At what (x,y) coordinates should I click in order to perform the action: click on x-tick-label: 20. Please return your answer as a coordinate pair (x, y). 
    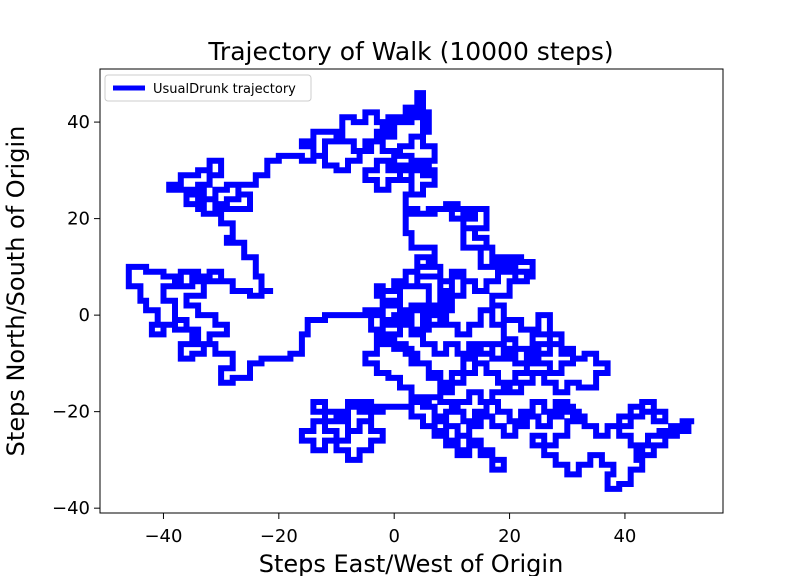
    Looking at the image, I should click on (509, 536).